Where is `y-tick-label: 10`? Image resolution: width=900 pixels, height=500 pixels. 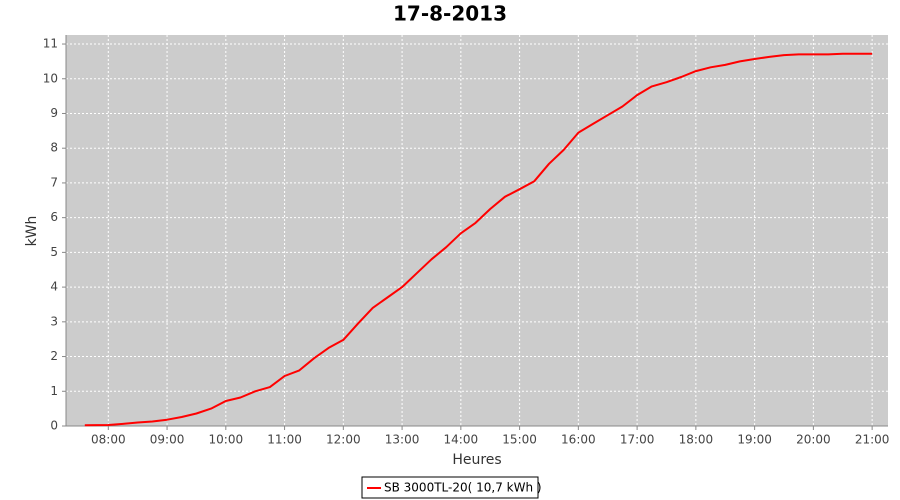
y-tick-label: 10 is located at coordinates (50, 78).